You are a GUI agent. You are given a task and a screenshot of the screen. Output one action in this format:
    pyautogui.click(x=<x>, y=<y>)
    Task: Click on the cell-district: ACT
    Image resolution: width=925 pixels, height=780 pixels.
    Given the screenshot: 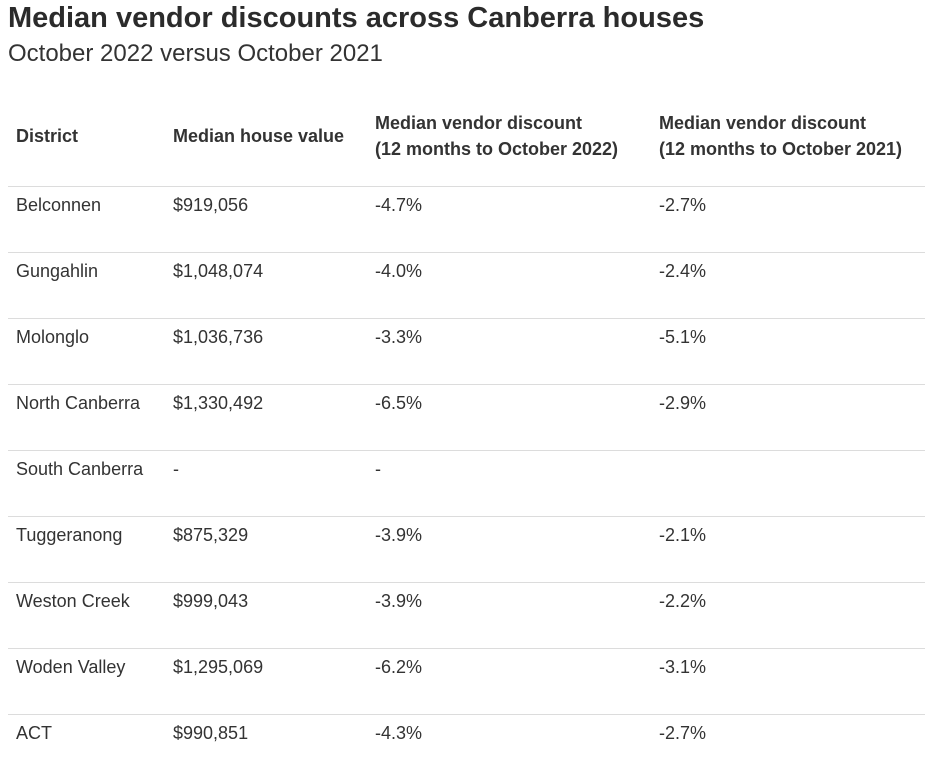 What is the action you would take?
    pyautogui.click(x=86, y=747)
    